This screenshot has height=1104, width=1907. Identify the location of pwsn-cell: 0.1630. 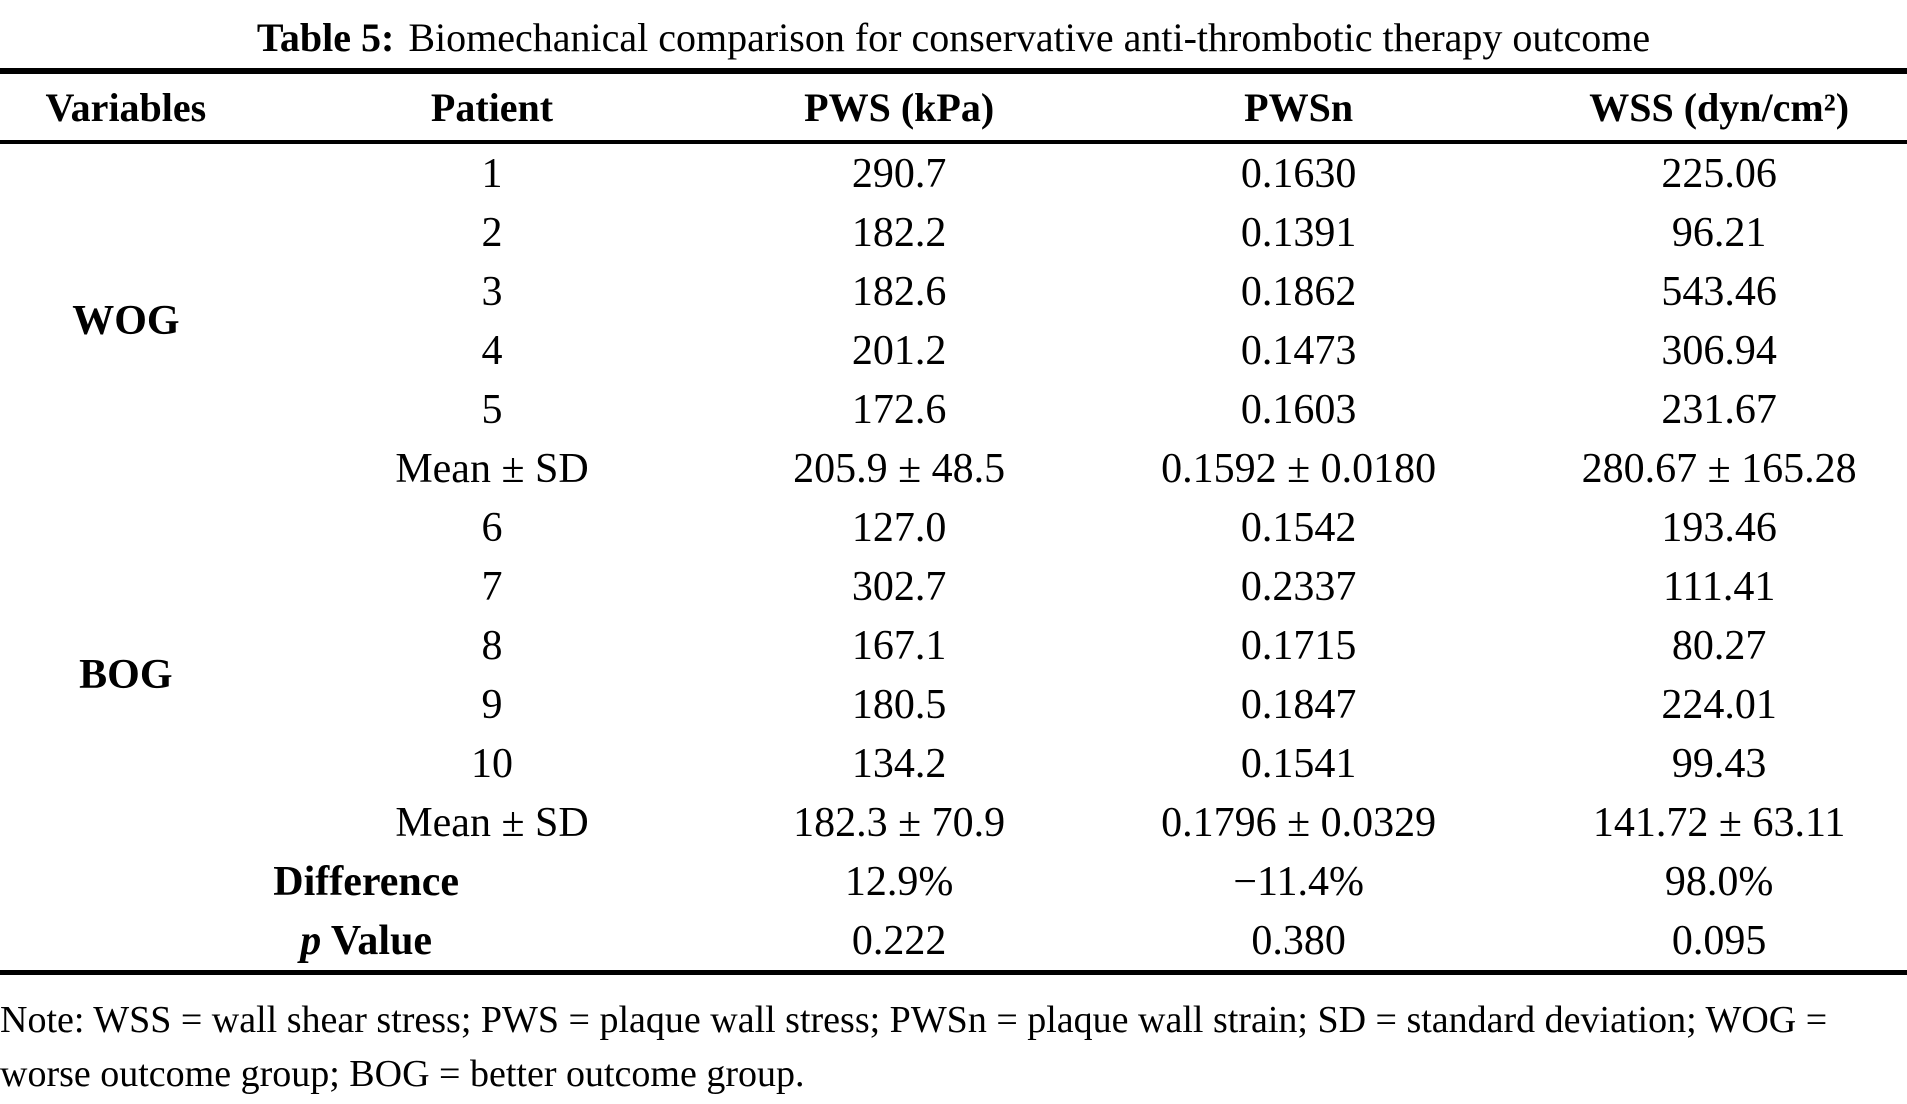
(1298, 173).